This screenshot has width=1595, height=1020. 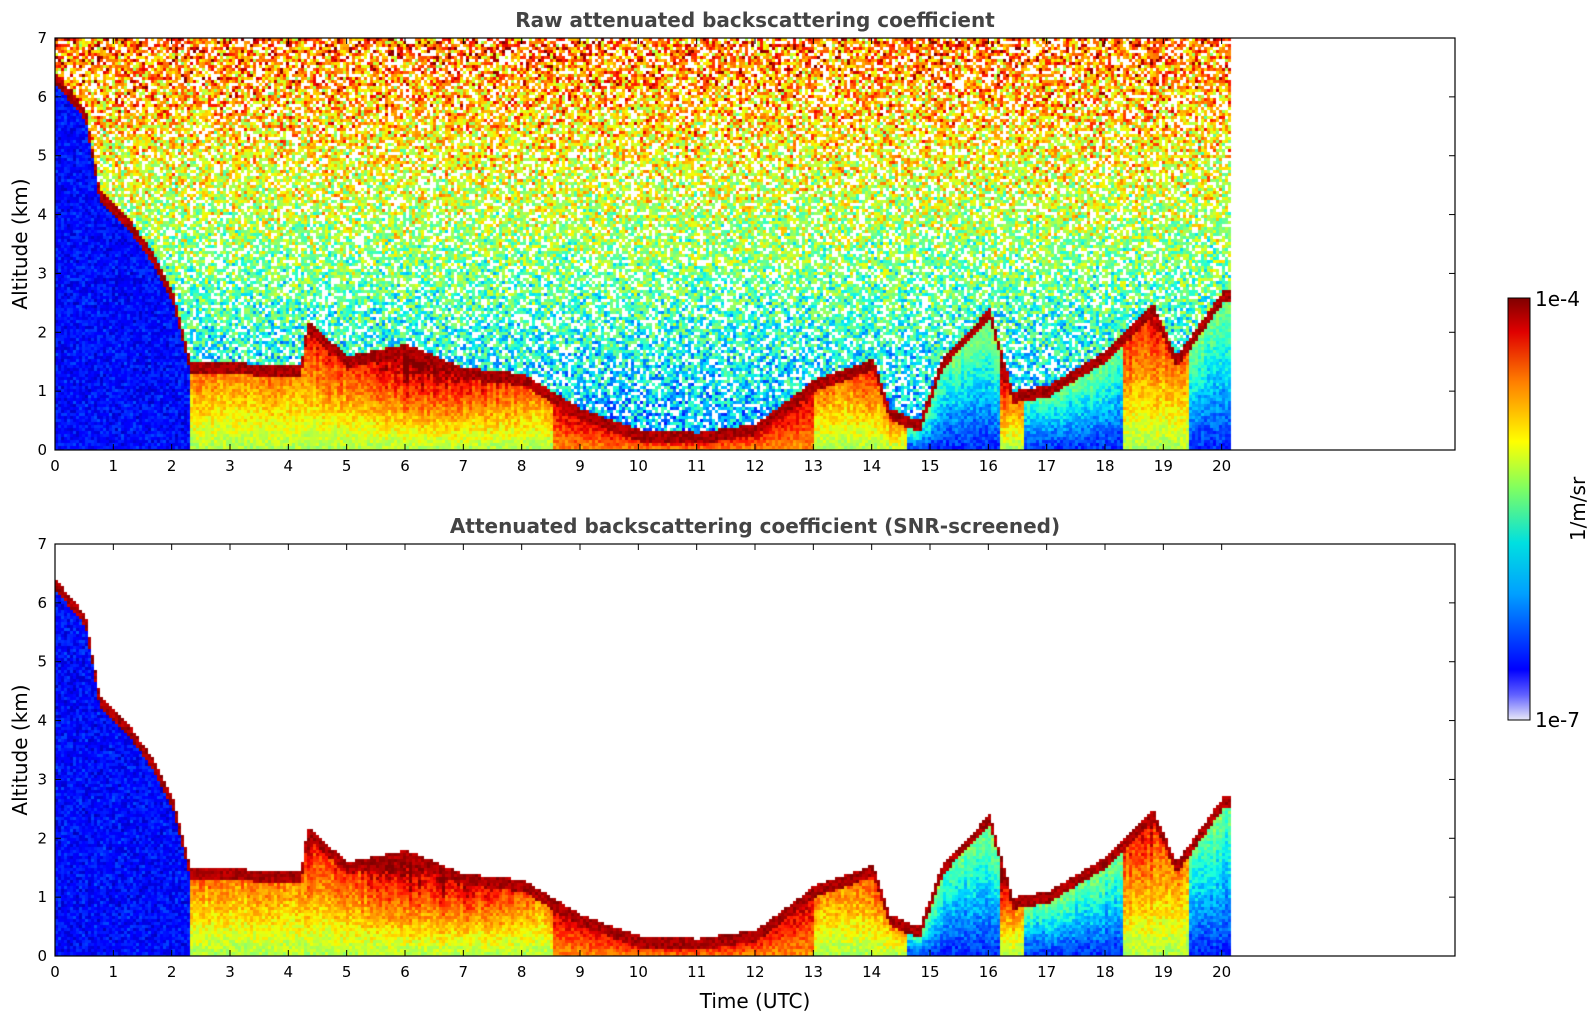 I want to click on ylabel-raw: Altitude (km), so click(x=20, y=243).